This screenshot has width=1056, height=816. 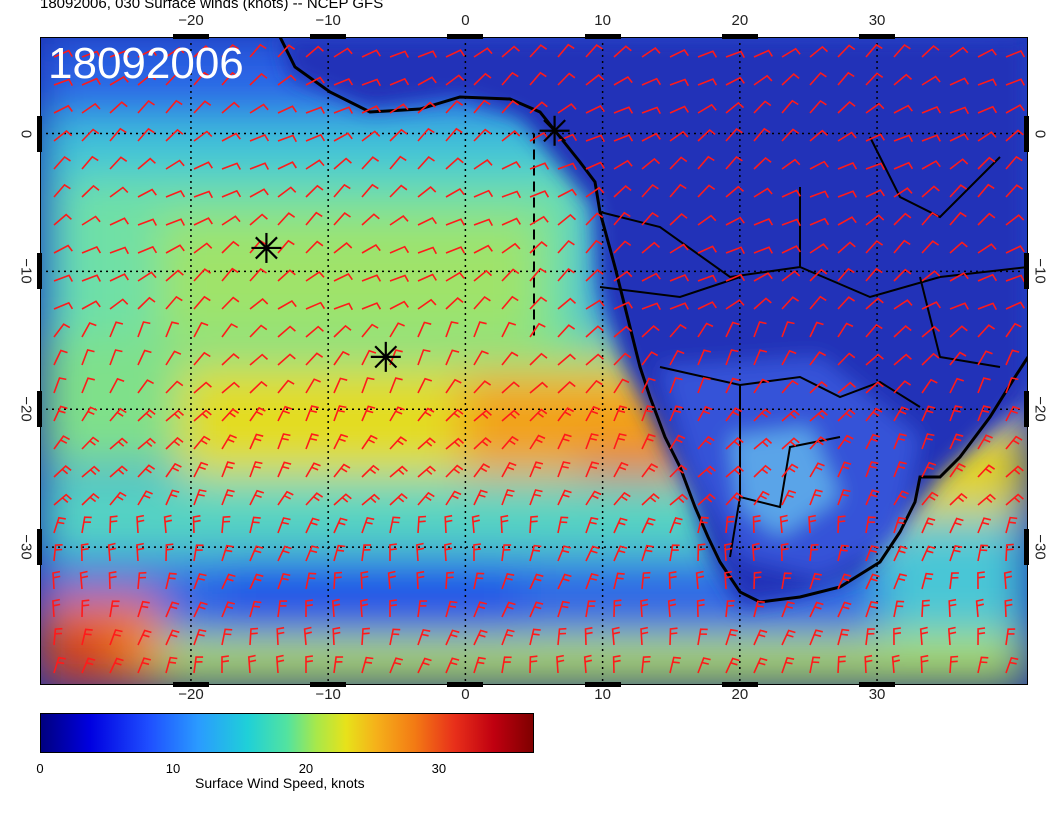 What do you see at coordinates (26, 409) in the screenshot?
I see `y-tick-label-left: −20` at bounding box center [26, 409].